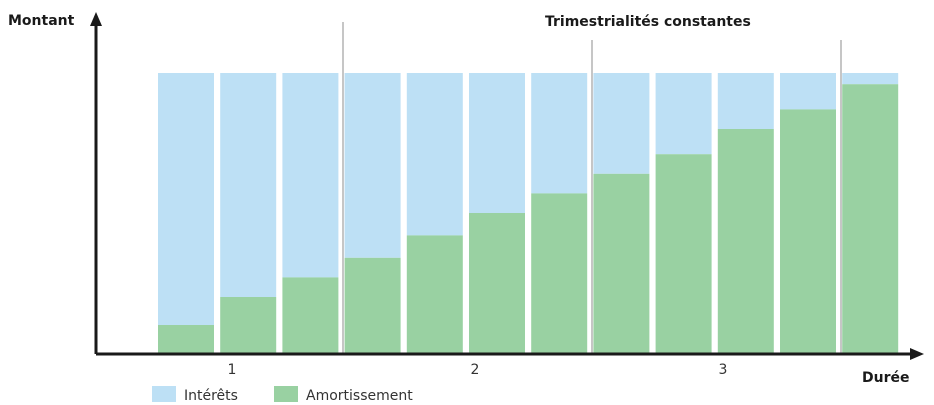  I want to click on chart-title: Trimestrialités constantes, so click(648, 22).